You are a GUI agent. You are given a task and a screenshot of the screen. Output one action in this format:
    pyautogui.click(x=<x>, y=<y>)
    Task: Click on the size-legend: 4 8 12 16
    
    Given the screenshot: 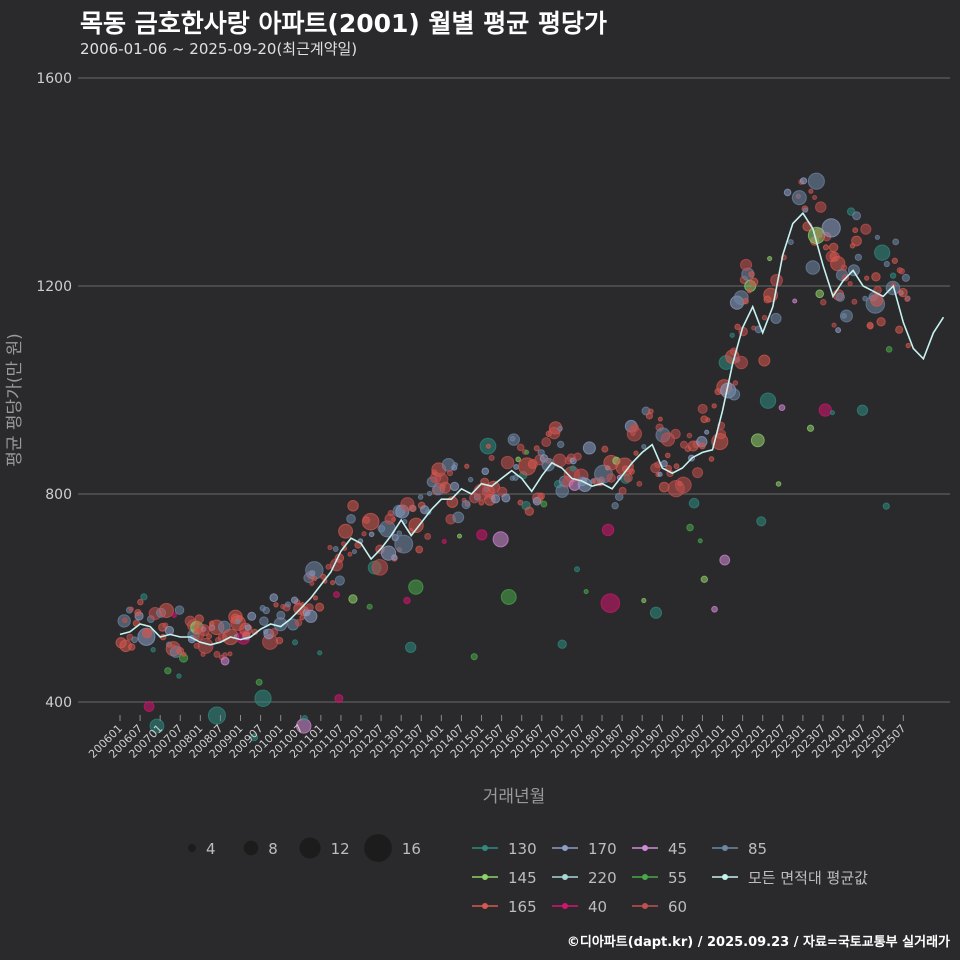 What is the action you would take?
    pyautogui.click(x=304, y=848)
    